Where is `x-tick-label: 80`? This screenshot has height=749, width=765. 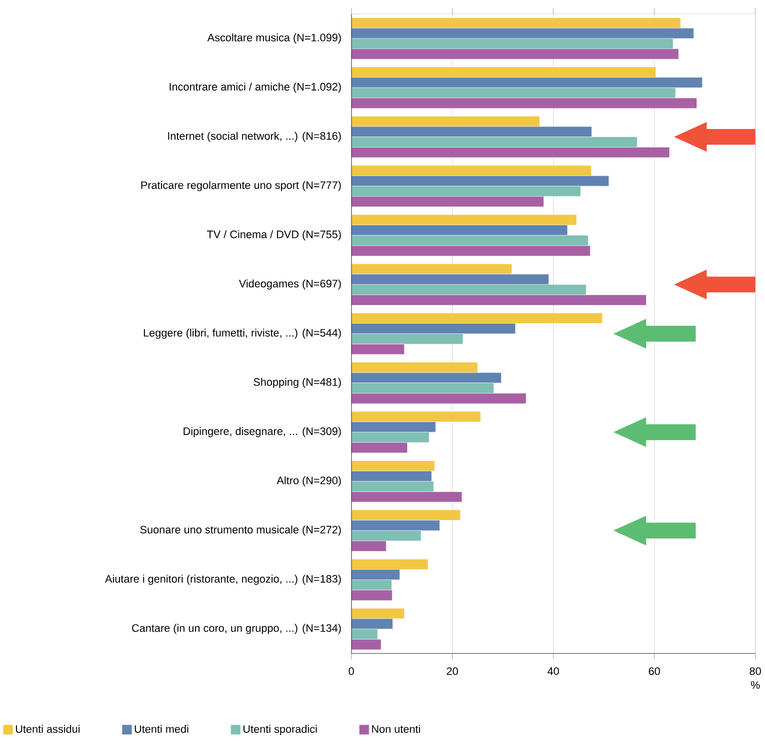 x-tick-label: 80 is located at coordinates (755, 671).